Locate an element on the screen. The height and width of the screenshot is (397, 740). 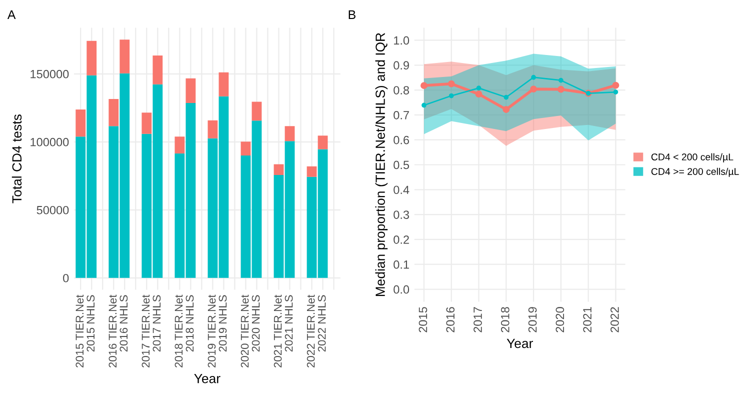
x-tick-label: 2018 is located at coordinates (505, 319).